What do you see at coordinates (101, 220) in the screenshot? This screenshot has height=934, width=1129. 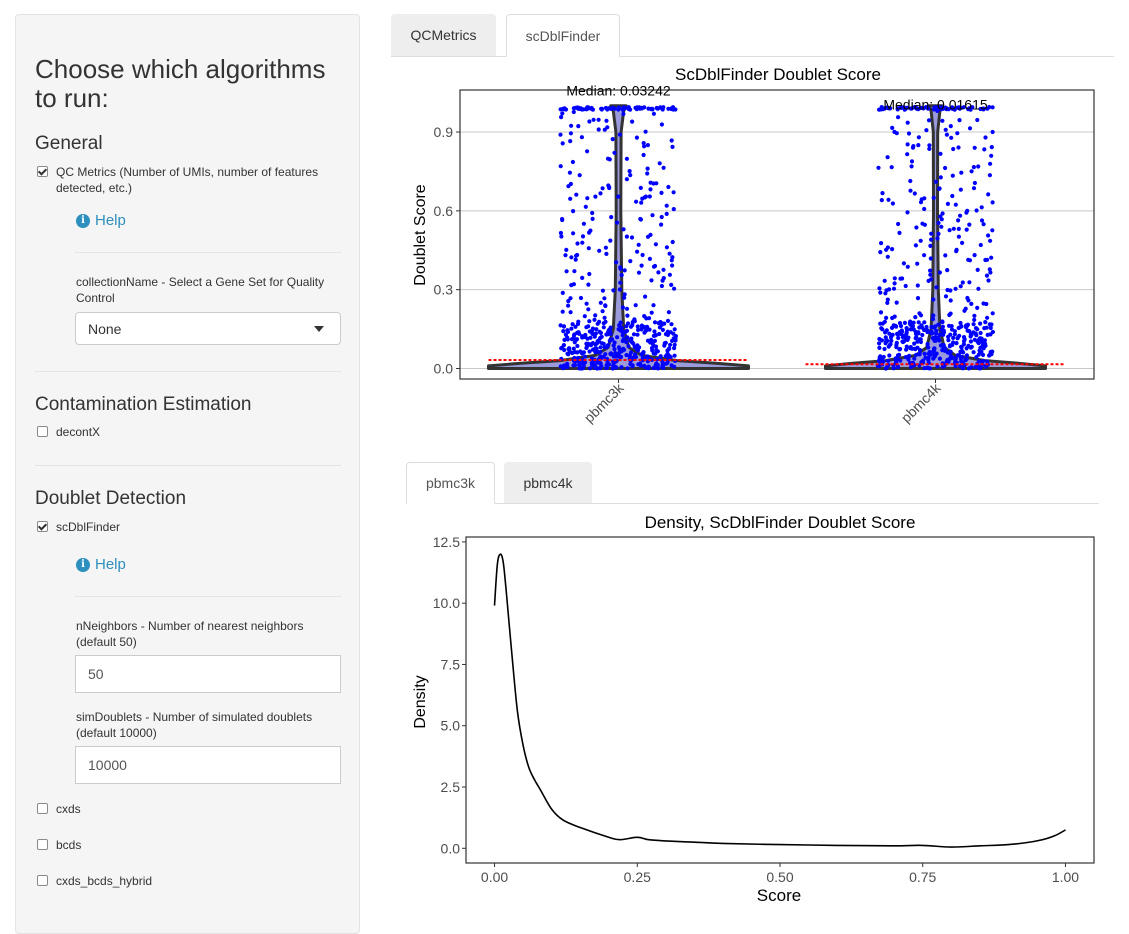 I see `qc-help-link: i Help` at bounding box center [101, 220].